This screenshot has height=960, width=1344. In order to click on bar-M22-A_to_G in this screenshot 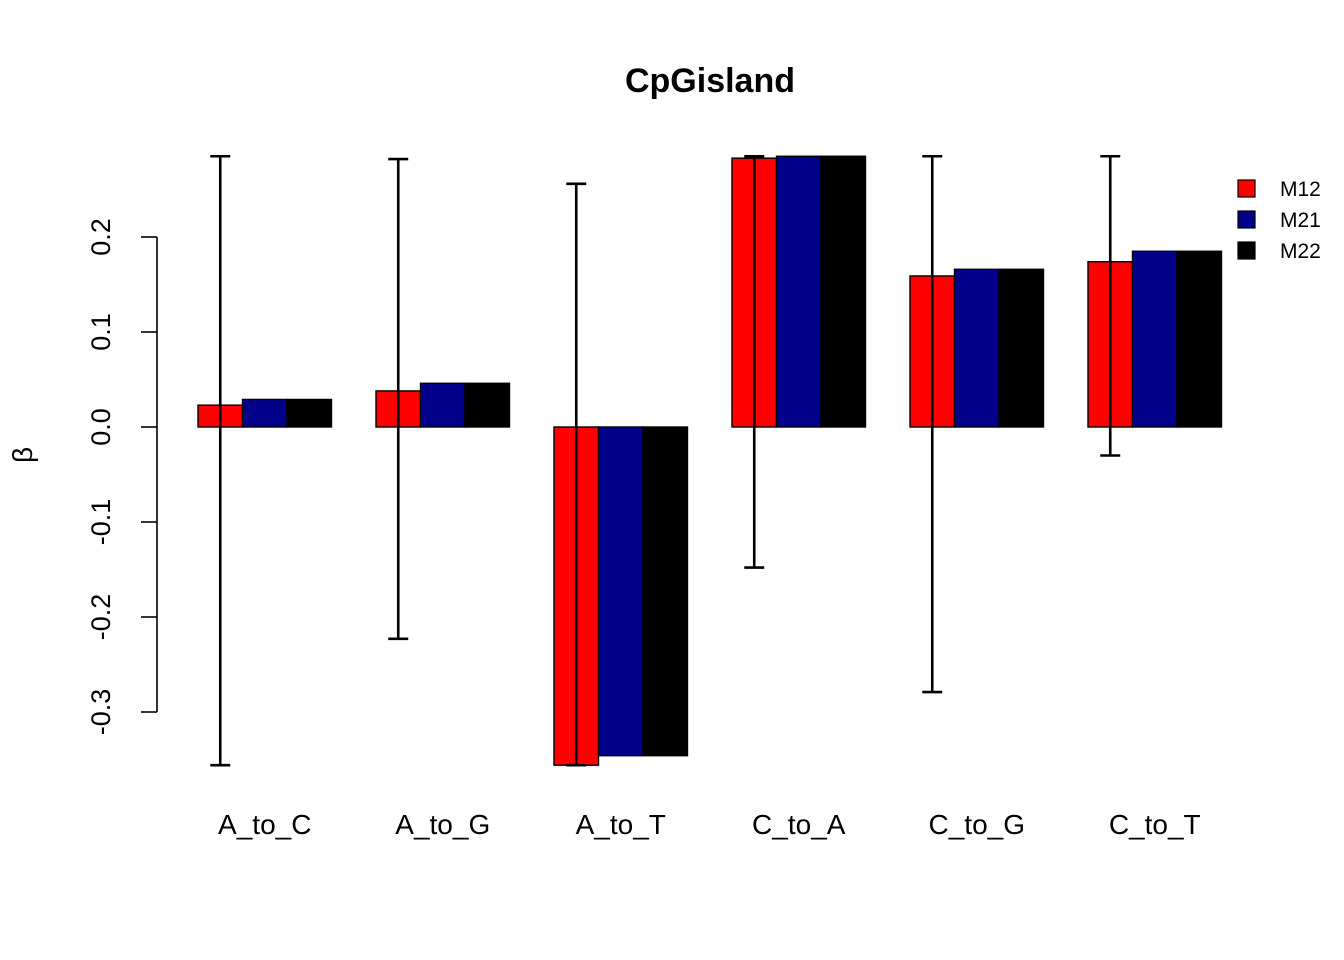, I will do `click(487, 405)`.